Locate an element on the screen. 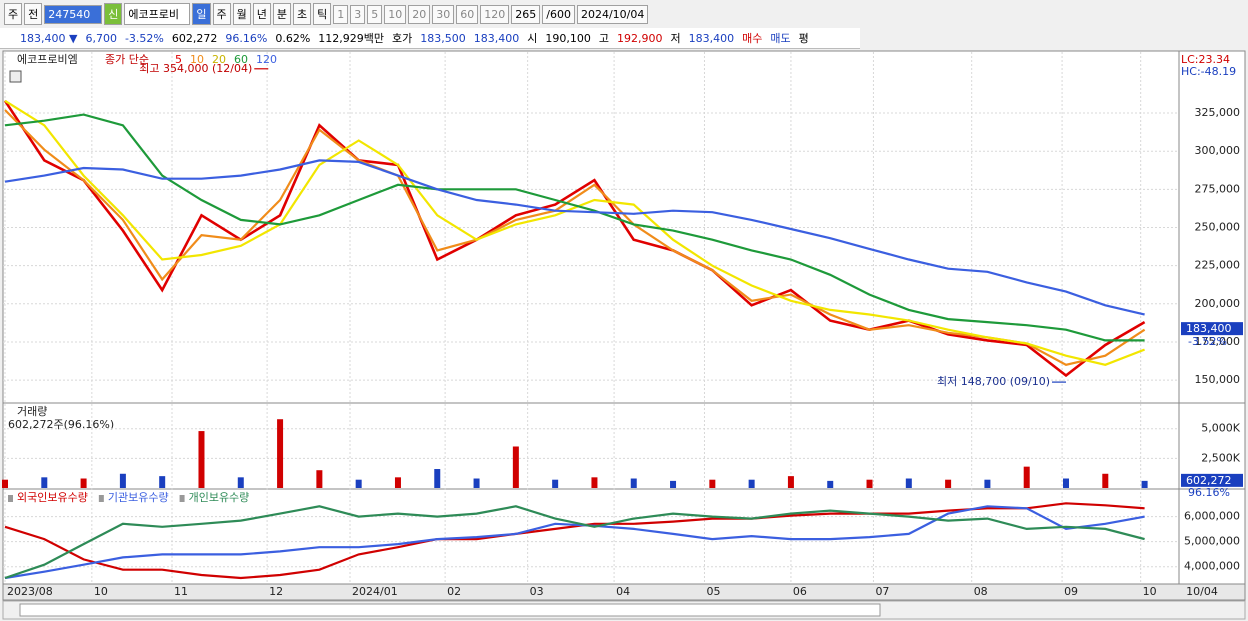 The width and height of the screenshot is (1248, 621). toolbar-button: 2024/10/04 is located at coordinates (612, 14).